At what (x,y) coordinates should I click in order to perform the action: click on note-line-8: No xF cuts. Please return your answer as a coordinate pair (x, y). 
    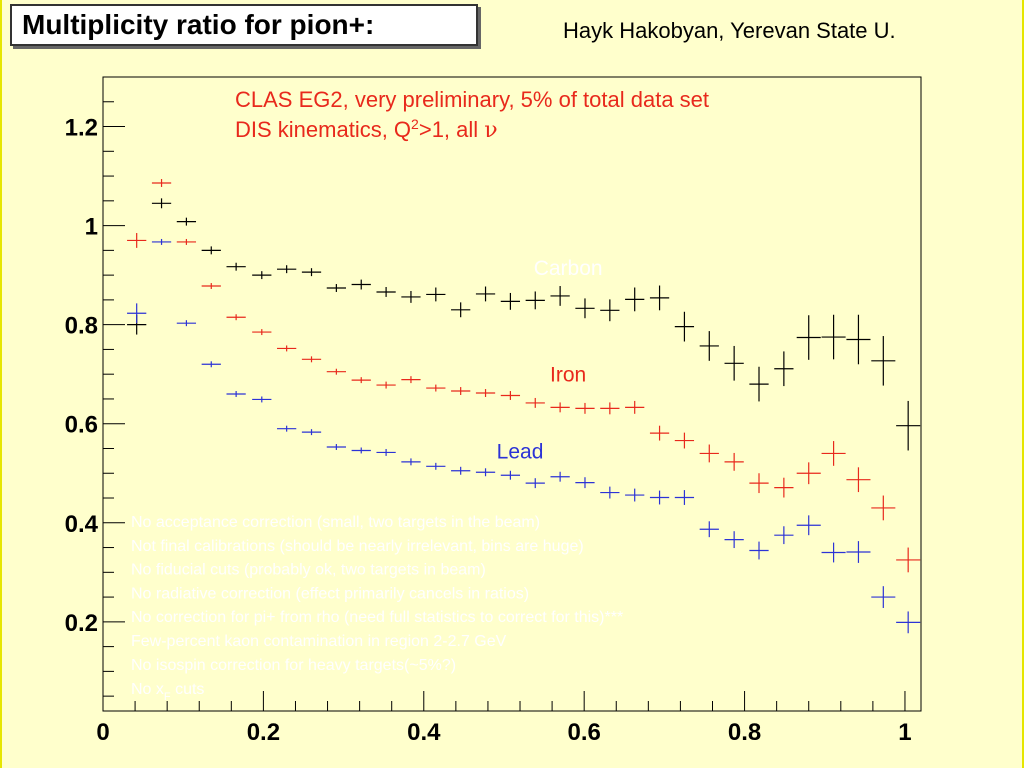
    Looking at the image, I should click on (167, 692).